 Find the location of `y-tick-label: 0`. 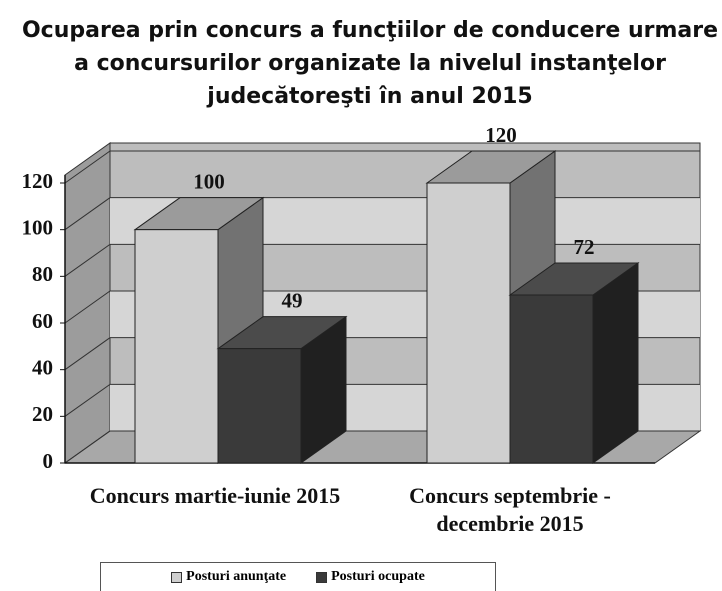

y-tick-label: 0 is located at coordinates (48, 461).